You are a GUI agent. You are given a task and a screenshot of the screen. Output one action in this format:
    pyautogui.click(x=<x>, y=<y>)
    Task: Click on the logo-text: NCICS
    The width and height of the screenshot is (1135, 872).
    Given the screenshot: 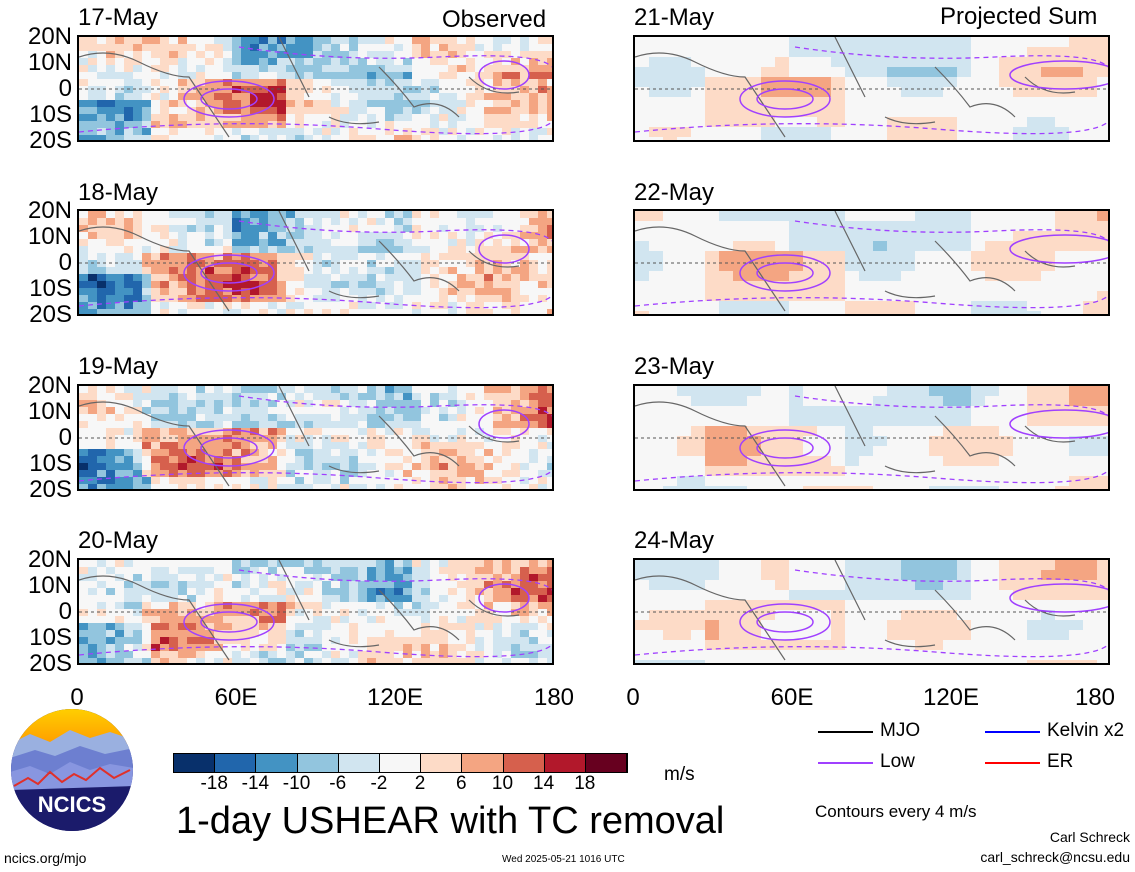 What is the action you would take?
    pyautogui.click(x=72, y=804)
    